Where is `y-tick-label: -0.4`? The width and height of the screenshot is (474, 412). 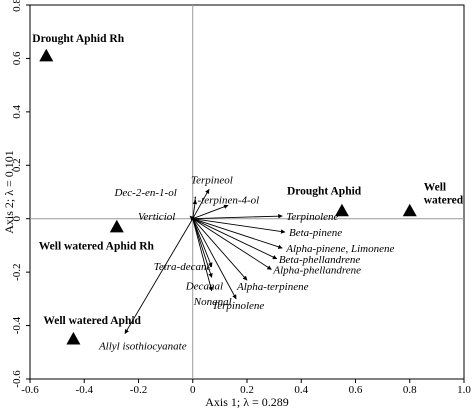
y-tick-label: -0.4 is located at coordinates (17, 325).